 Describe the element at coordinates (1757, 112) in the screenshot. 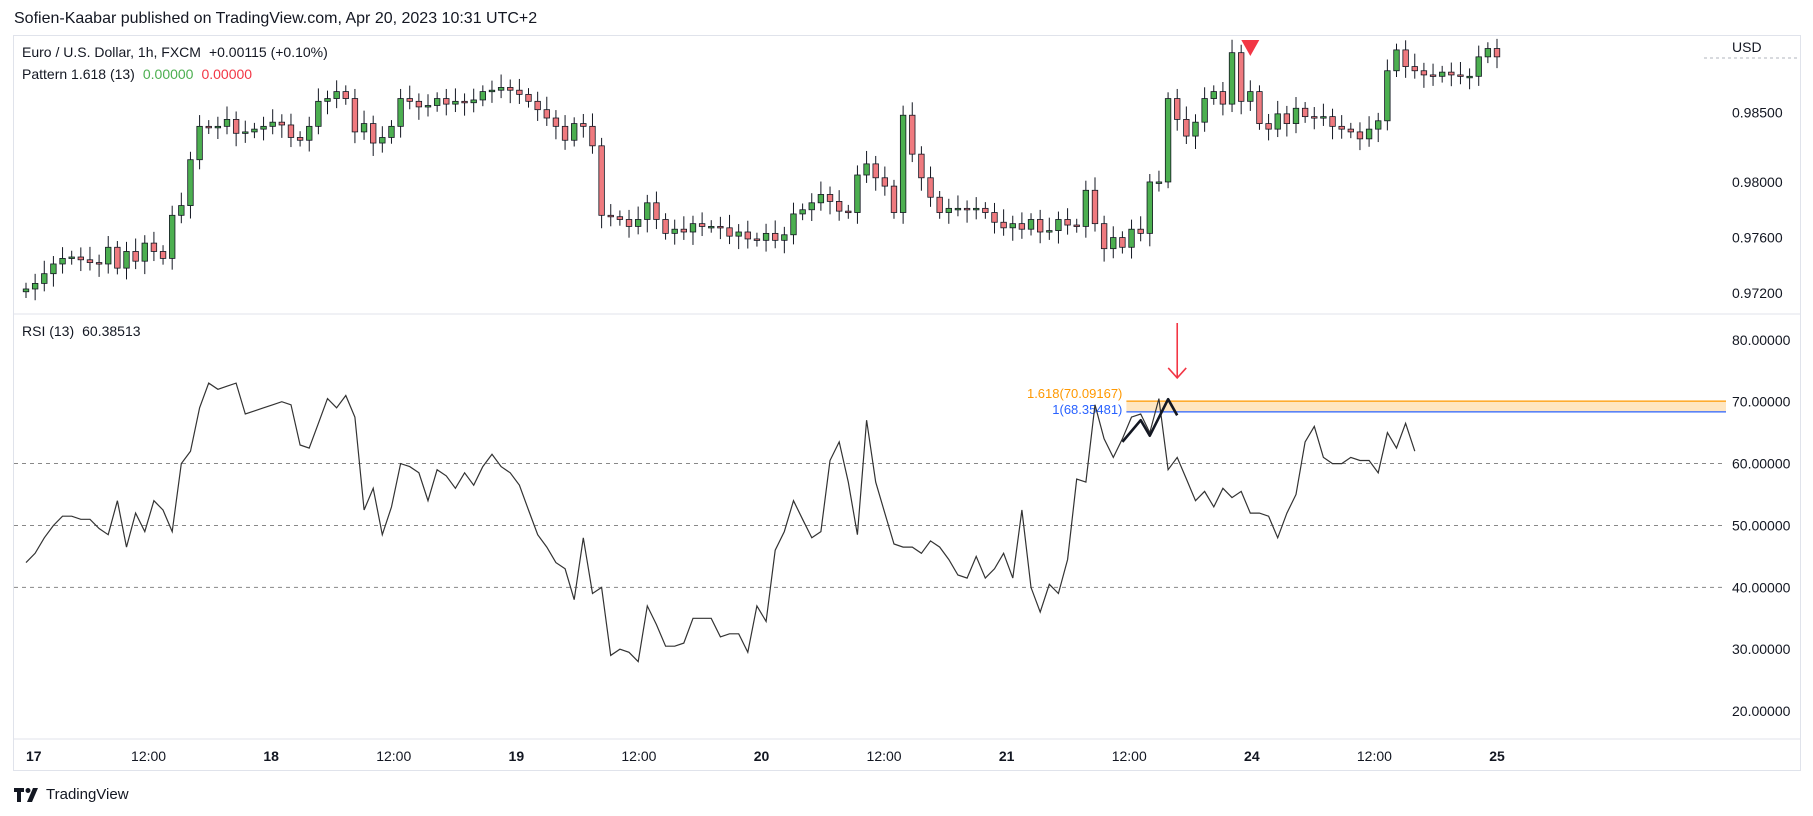

I see `price-axis-tick: 0.98500` at that location.